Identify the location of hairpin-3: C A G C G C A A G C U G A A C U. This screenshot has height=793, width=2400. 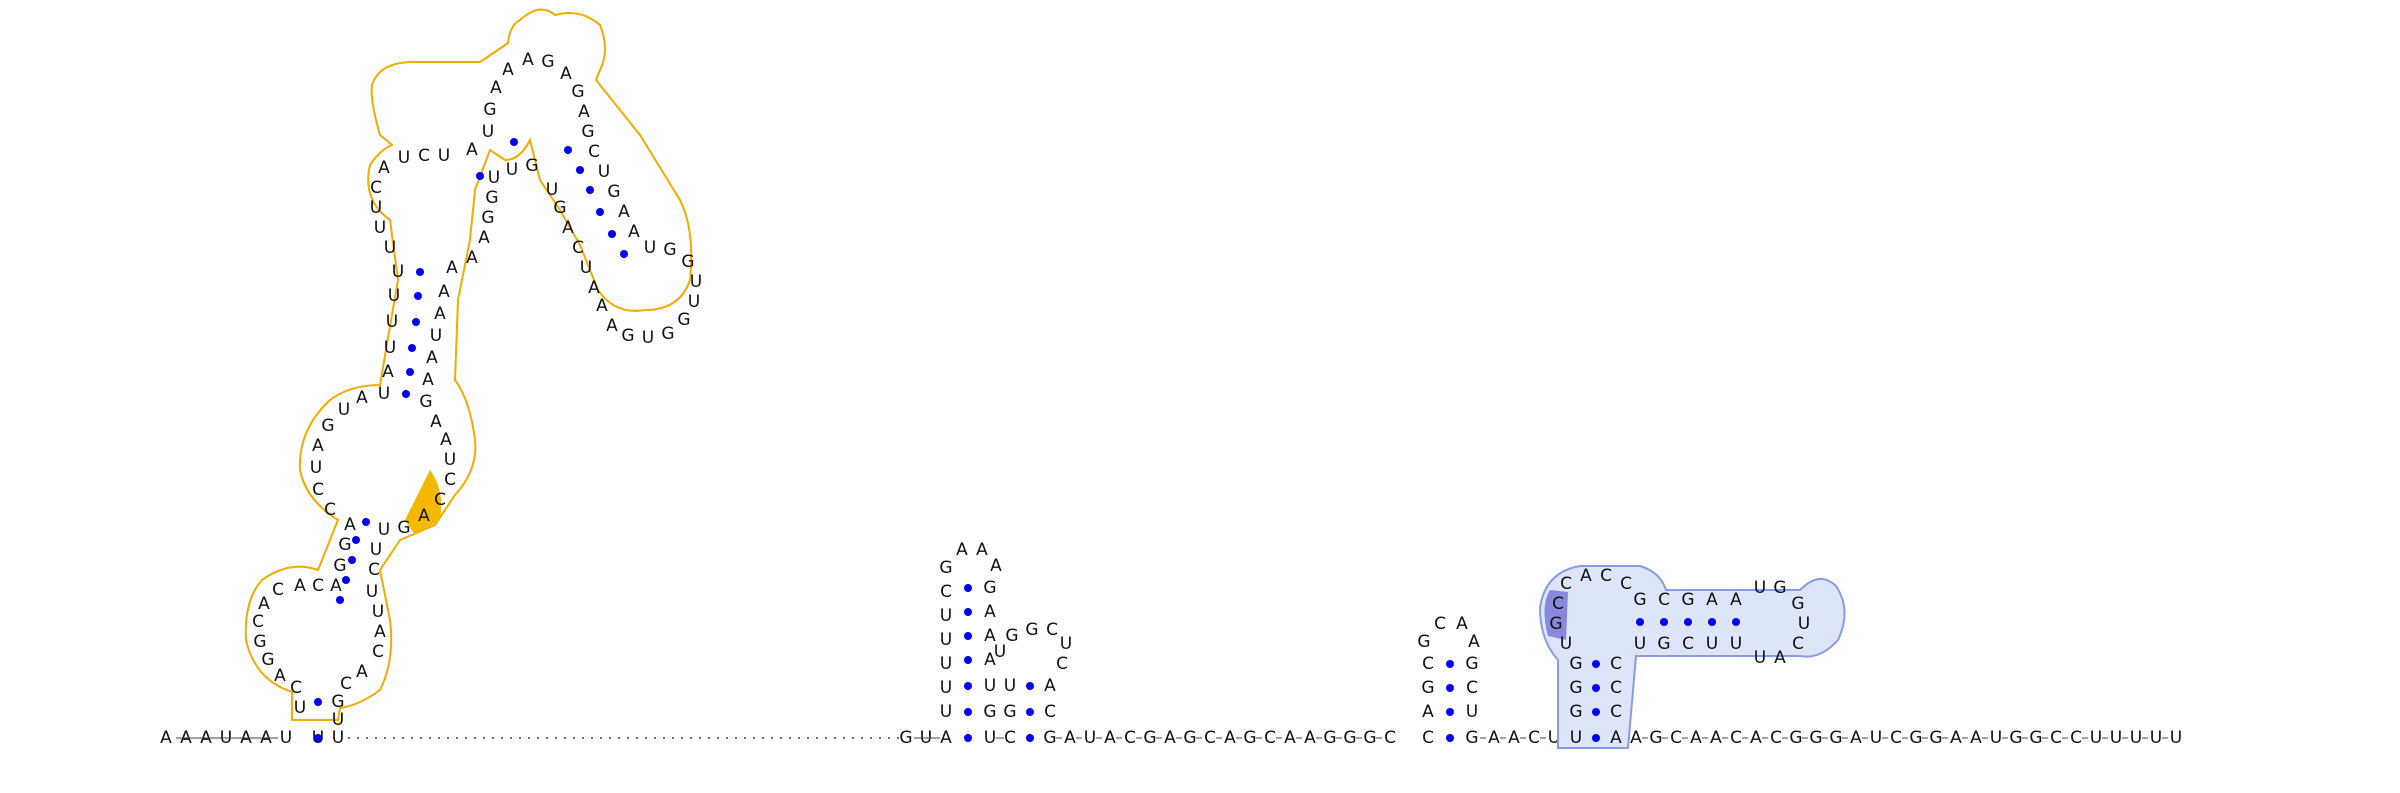
(1488, 681).